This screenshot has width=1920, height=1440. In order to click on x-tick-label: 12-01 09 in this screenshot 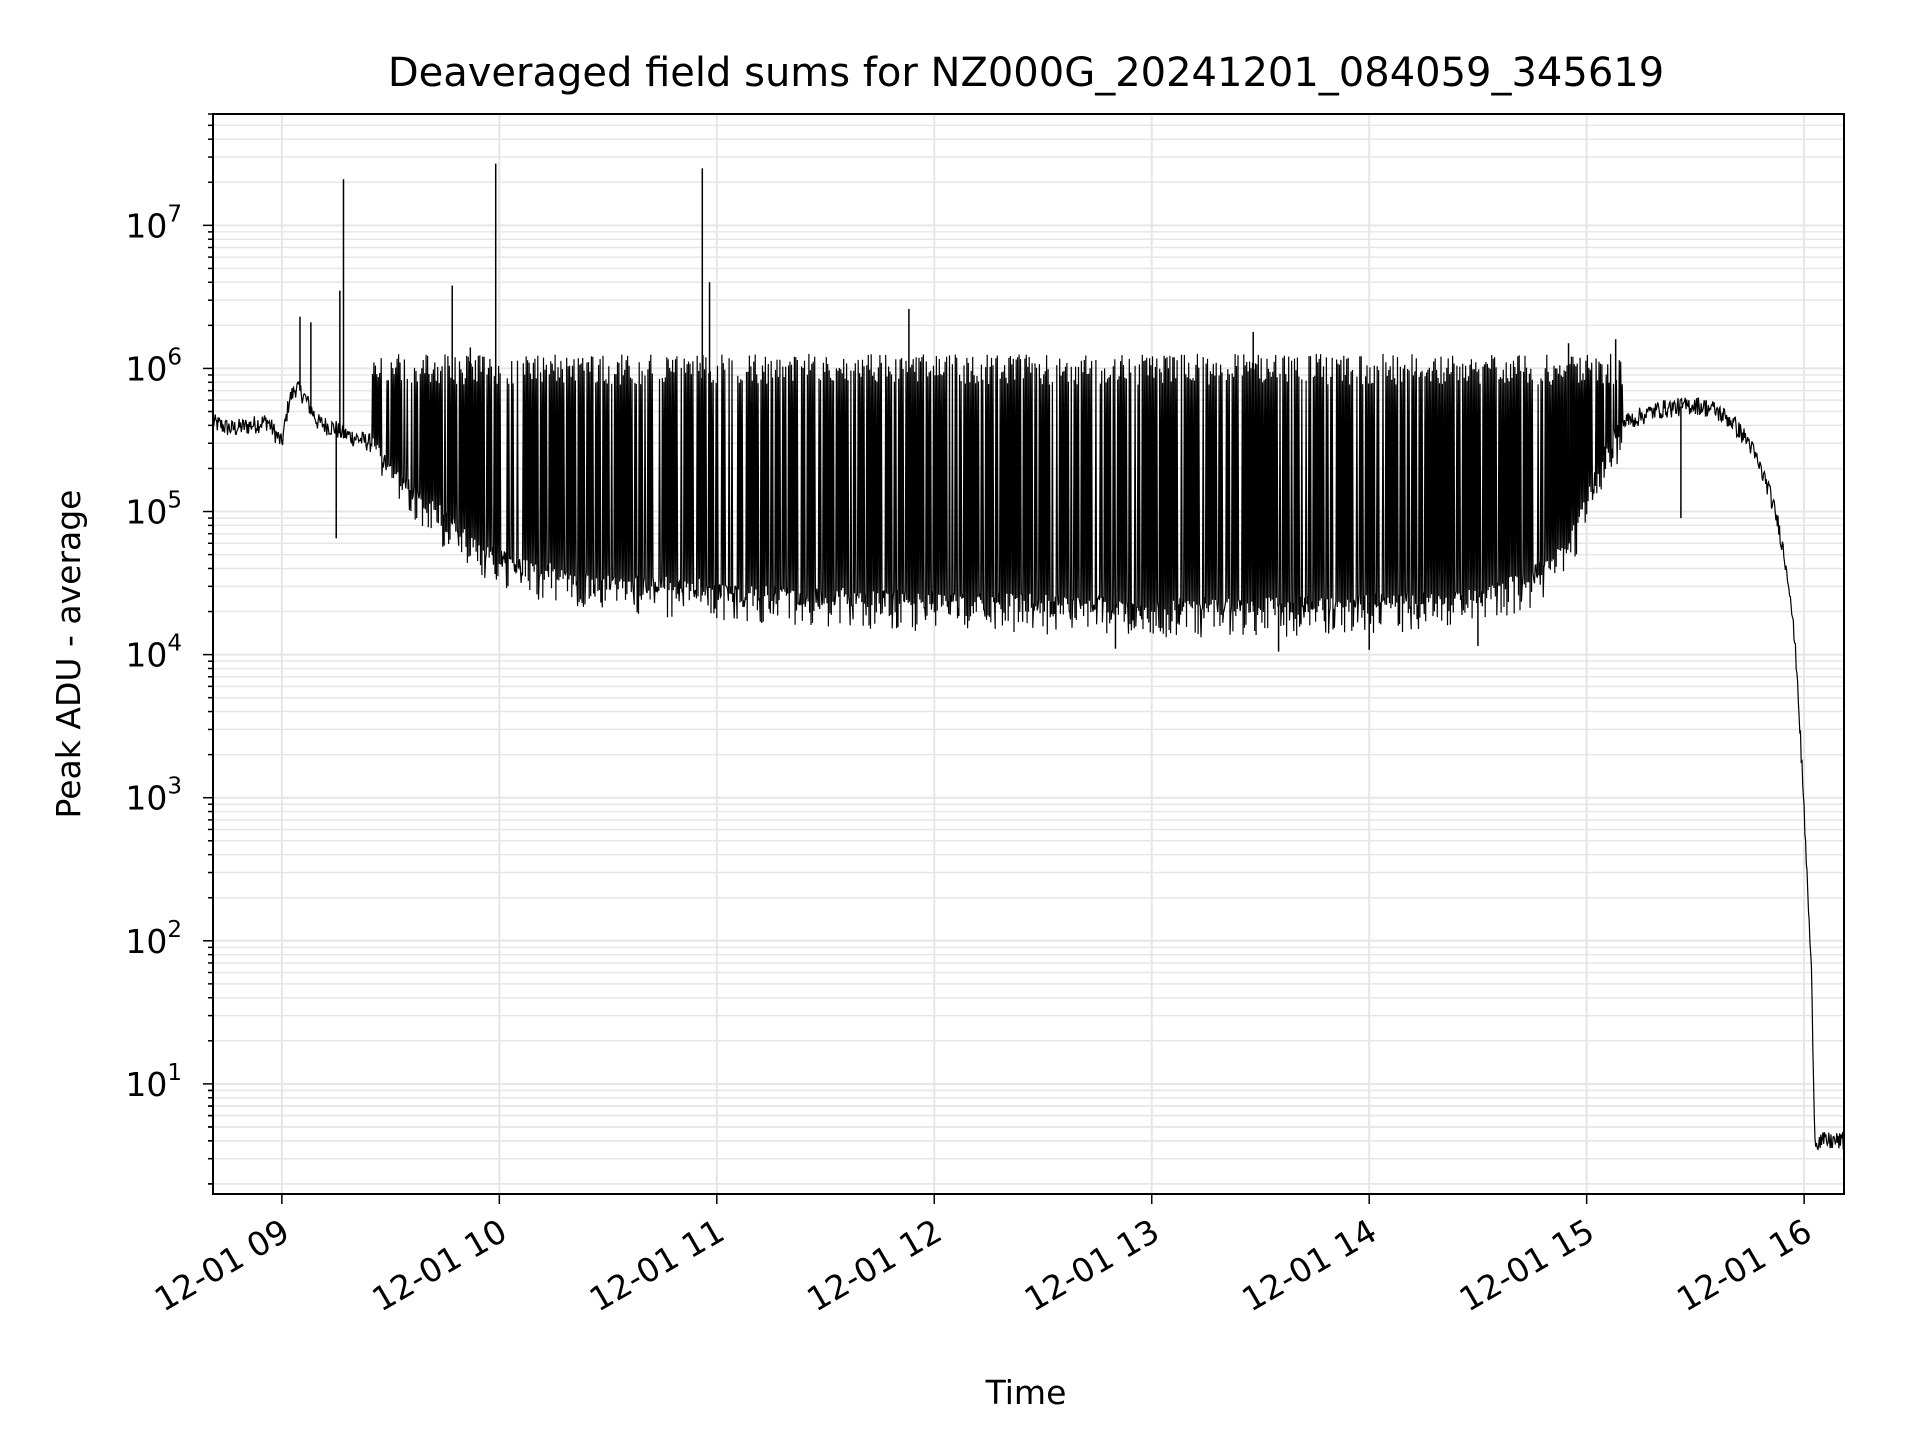, I will do `click(222, 1265)`.